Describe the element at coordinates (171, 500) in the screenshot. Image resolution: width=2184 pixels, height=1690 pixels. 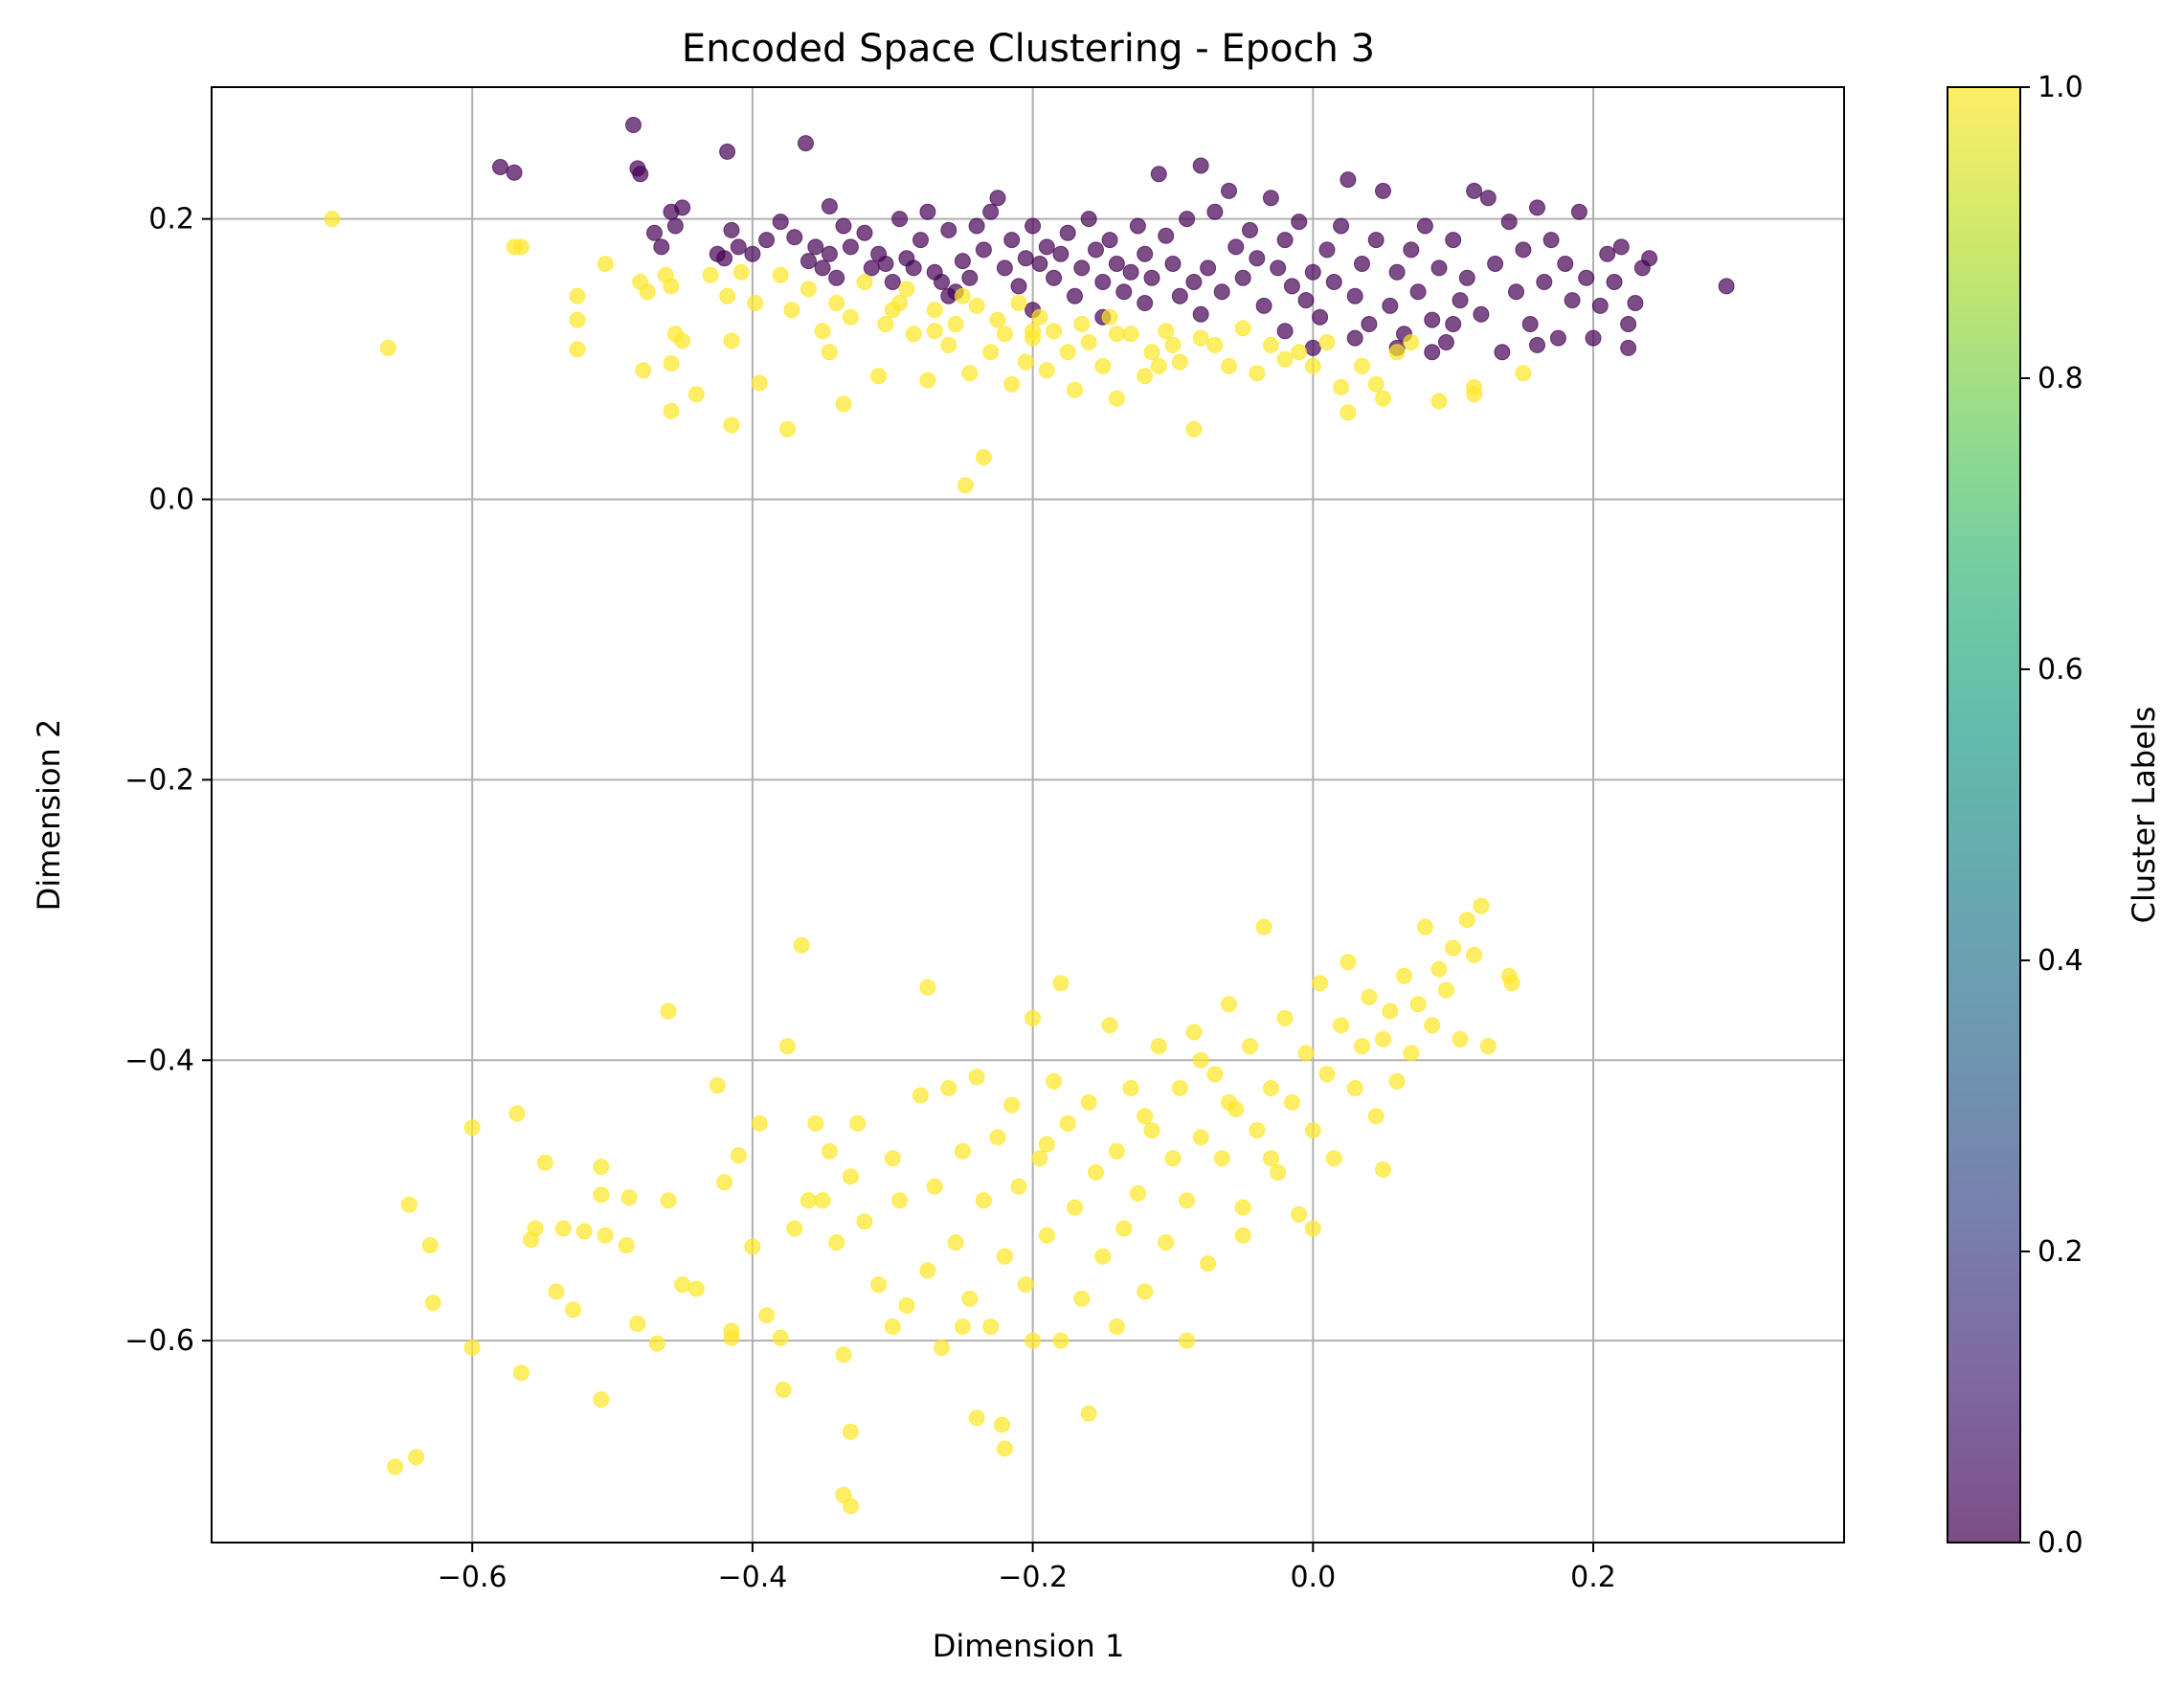
I see `y-tick-label: 0.0` at that location.